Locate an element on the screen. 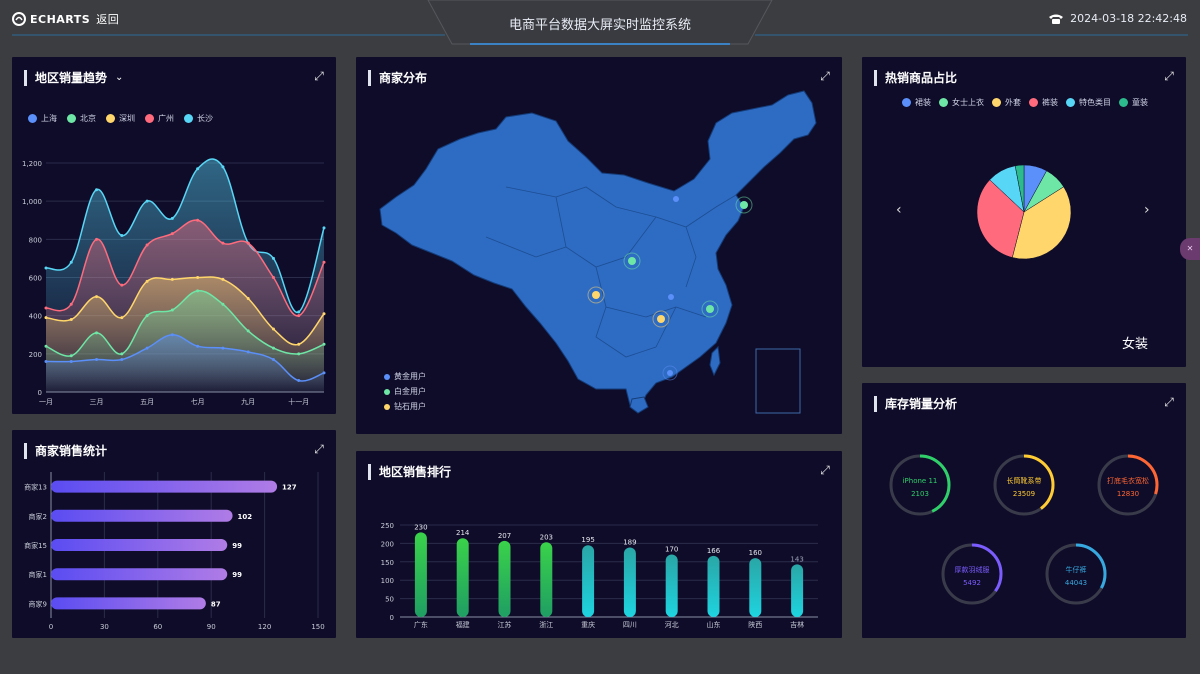 This screenshot has width=1200, height=674. hot-panel: 热销商品占比 ⤢ 裙装 女士上衣 外套 裤装 特色类目 童装 ‹ › 女装 is located at coordinates (1024, 212).